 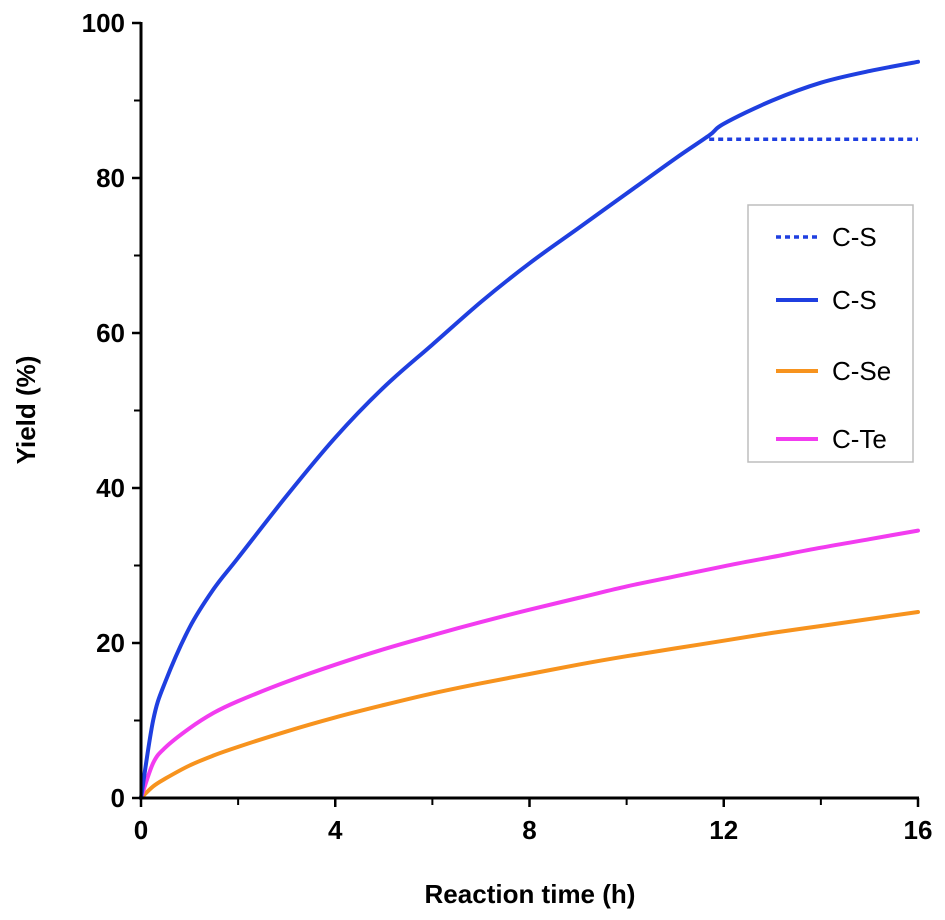 What do you see at coordinates (529, 830) in the screenshot?
I see `x-tick-label: 8` at bounding box center [529, 830].